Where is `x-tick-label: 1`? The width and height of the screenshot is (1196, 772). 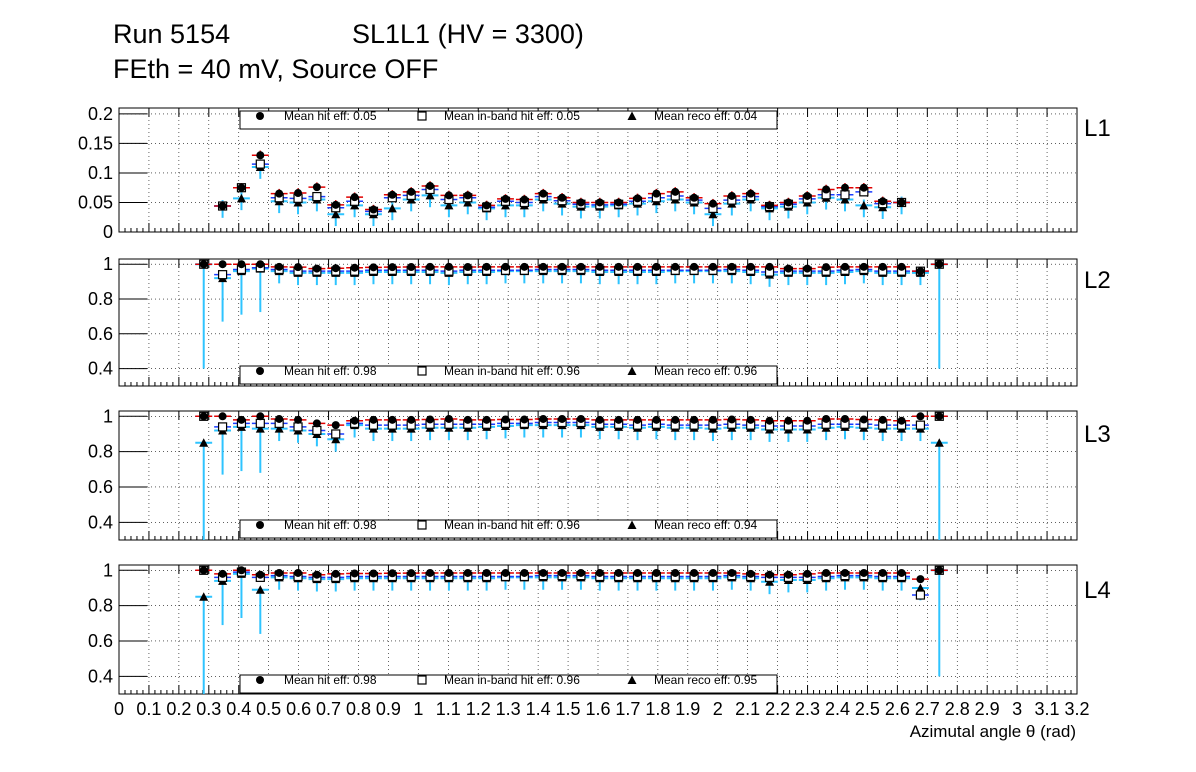 x-tick-label: 1 is located at coordinates (418, 709).